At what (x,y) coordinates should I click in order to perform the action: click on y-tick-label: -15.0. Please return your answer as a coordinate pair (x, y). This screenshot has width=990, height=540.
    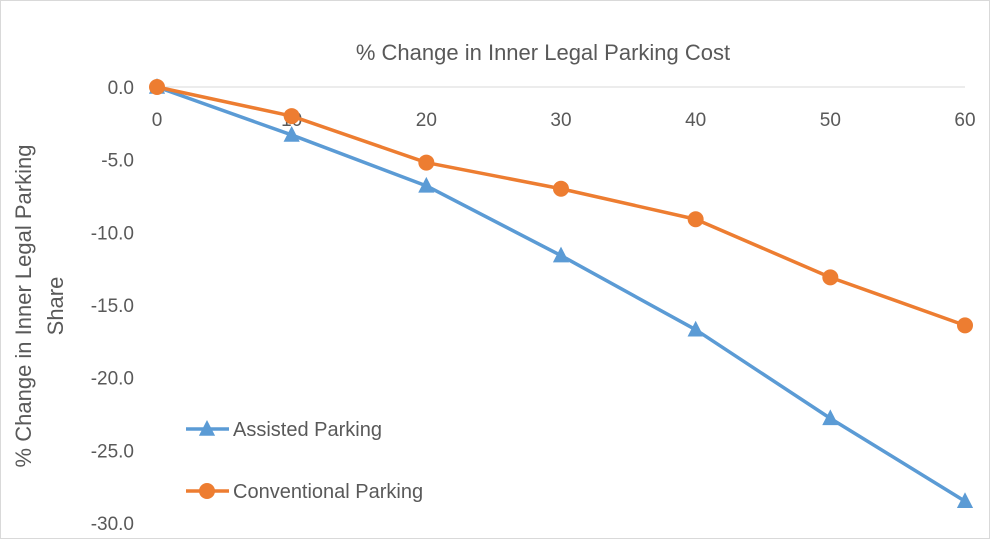
    Looking at the image, I should click on (112, 306).